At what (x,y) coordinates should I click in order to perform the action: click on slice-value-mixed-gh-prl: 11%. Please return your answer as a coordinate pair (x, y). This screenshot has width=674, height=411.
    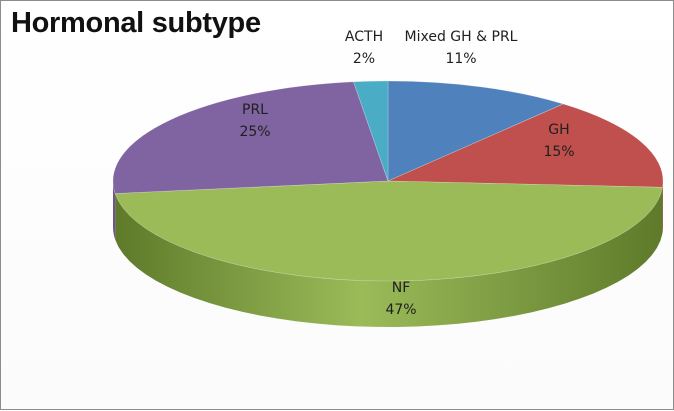
    Looking at the image, I should click on (460, 59).